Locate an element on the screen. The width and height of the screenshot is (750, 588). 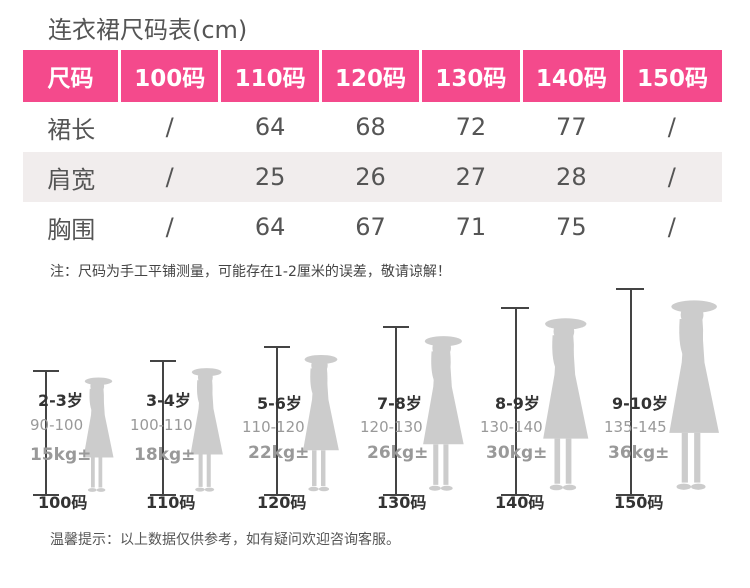
header-cell: 150码 is located at coordinates (671, 76).